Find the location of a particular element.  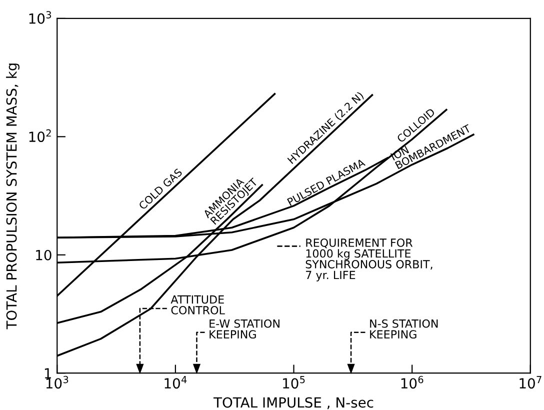

x-tick-label: 10$^{5}$ is located at coordinates (294, 382).